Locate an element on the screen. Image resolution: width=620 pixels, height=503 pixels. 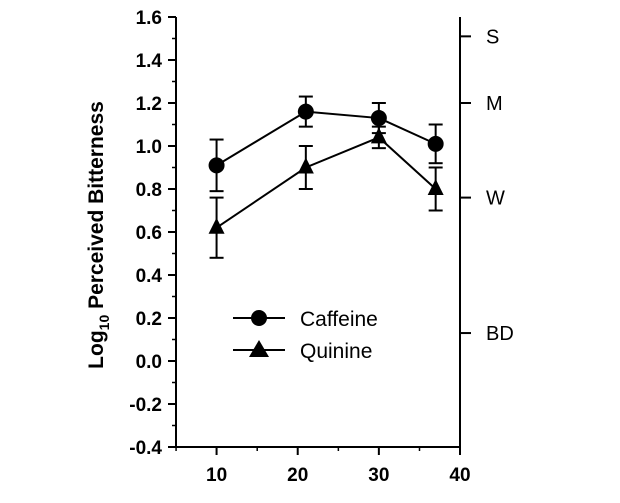
legend-label-quinine: Quinine is located at coordinates (336, 351).